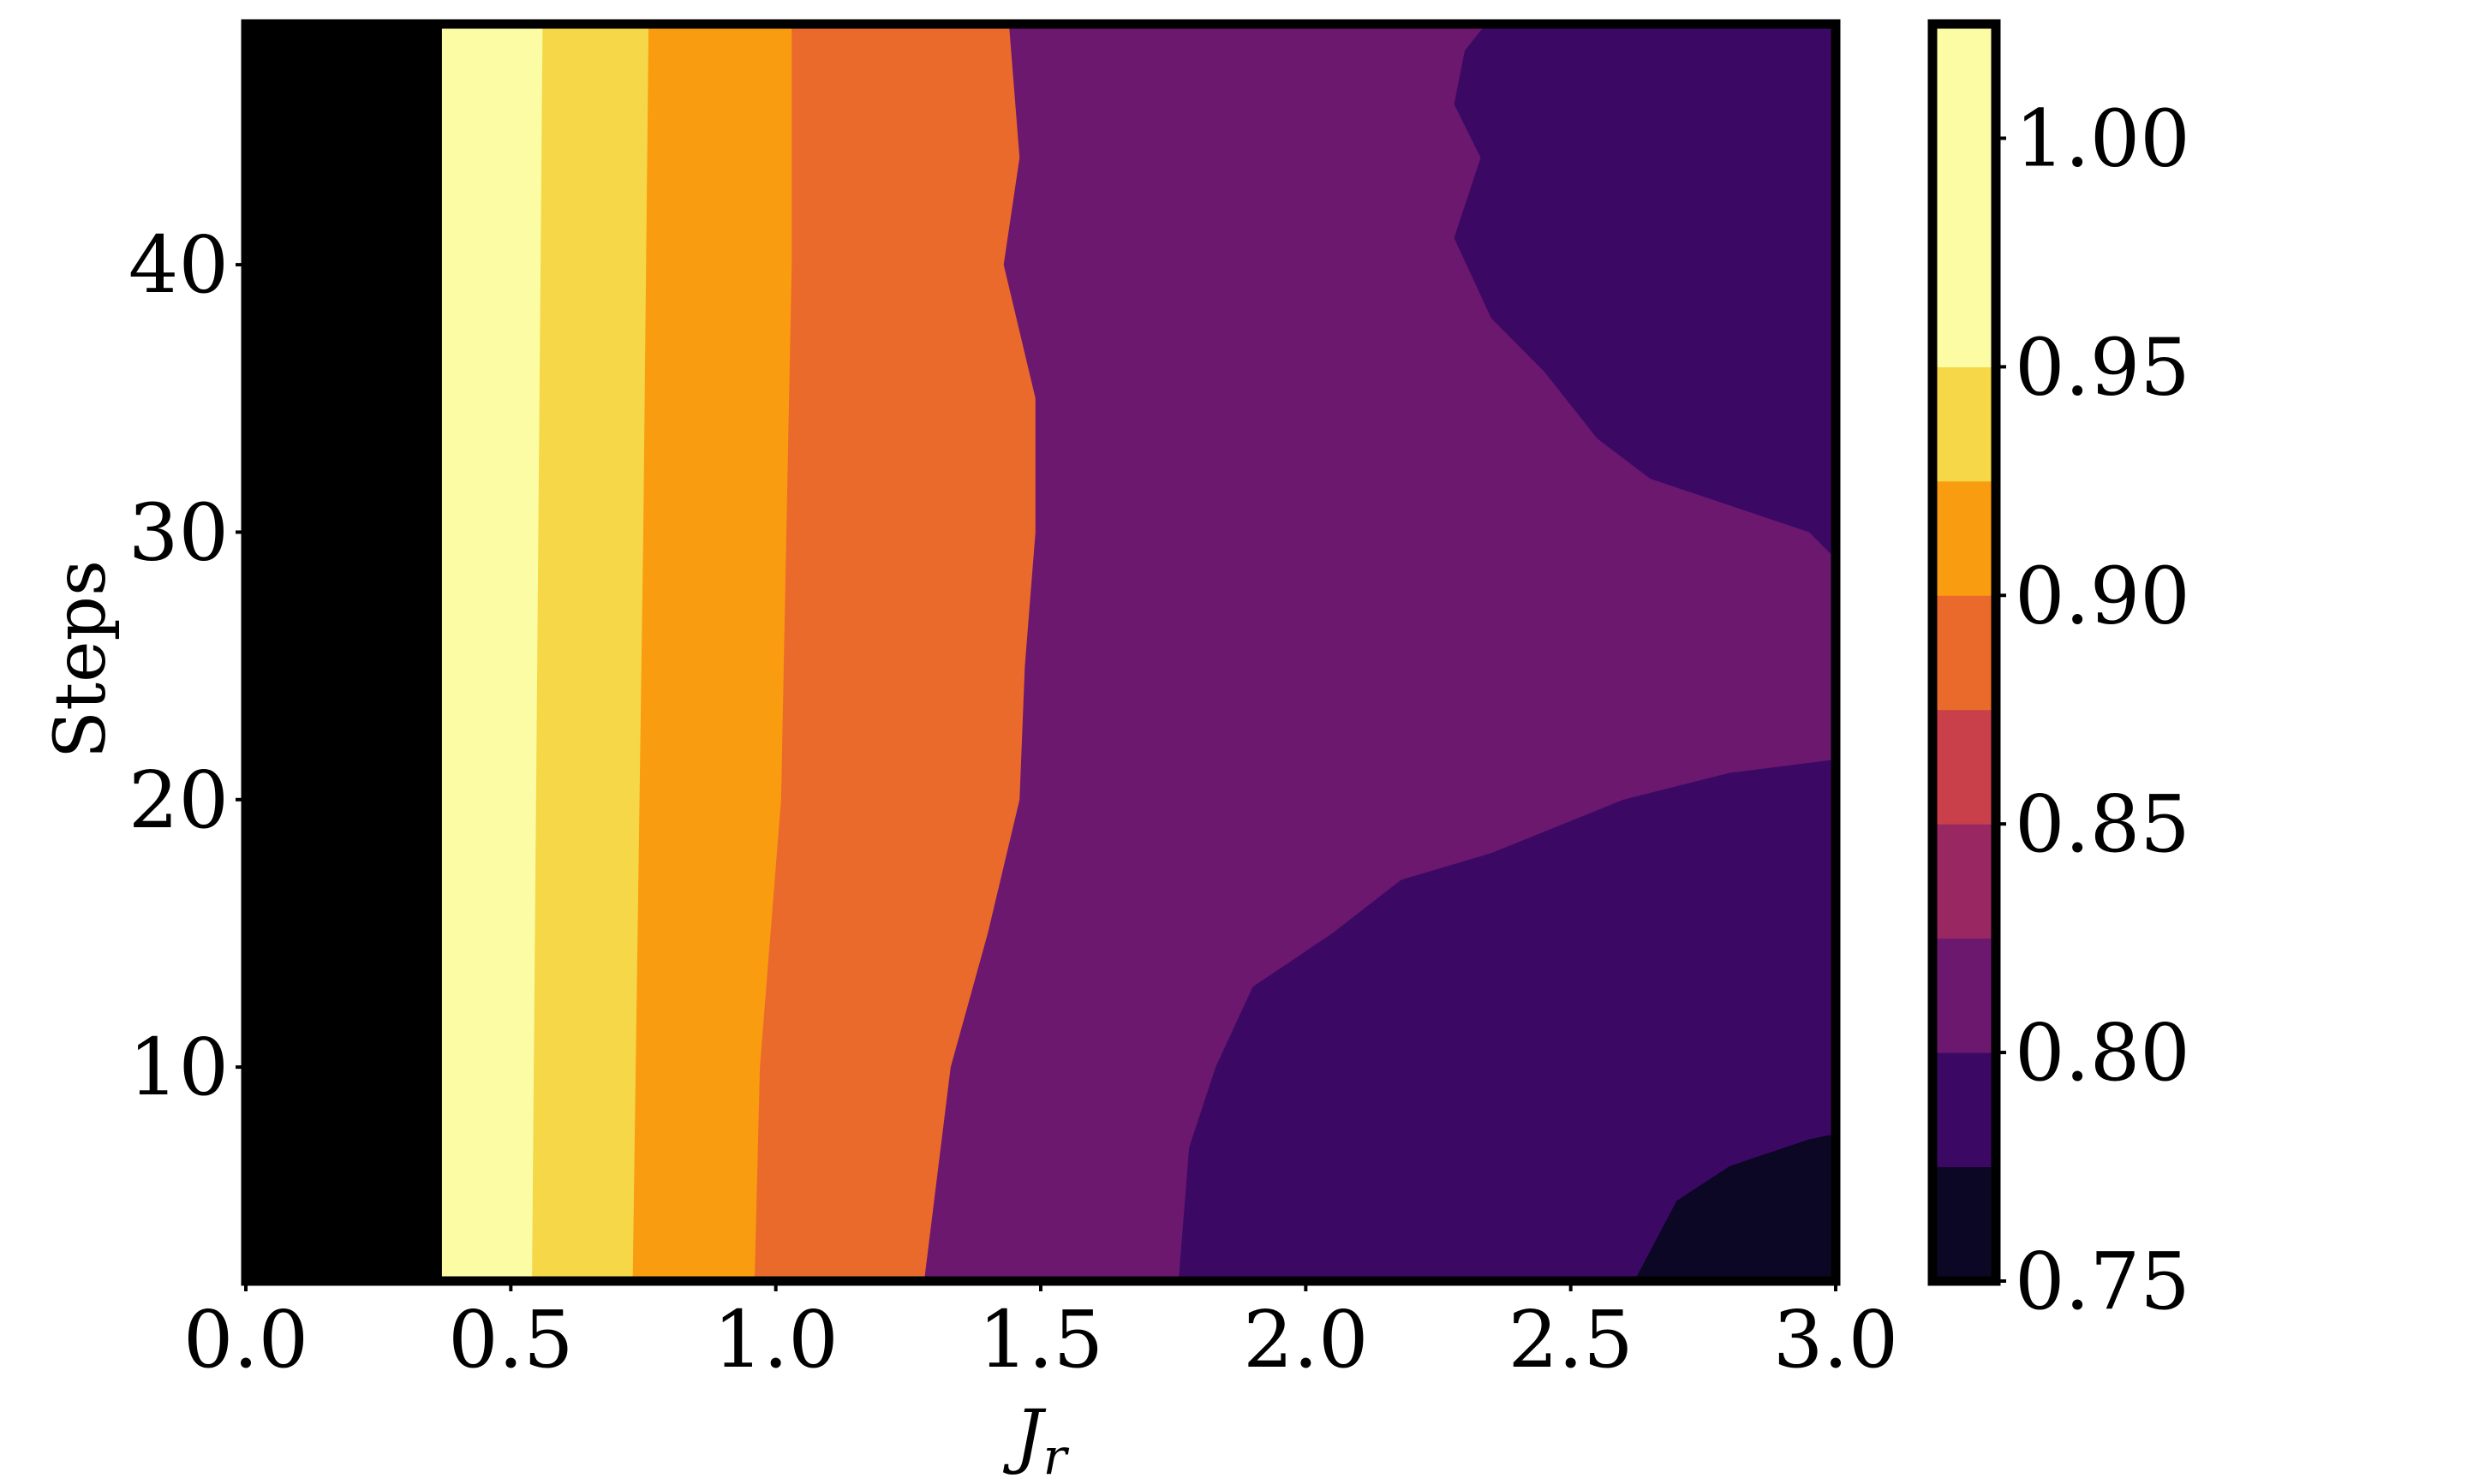  Describe the element at coordinates (187, 666) in the screenshot. I see `y-axis-ticks: 10 20 30 40` at that location.